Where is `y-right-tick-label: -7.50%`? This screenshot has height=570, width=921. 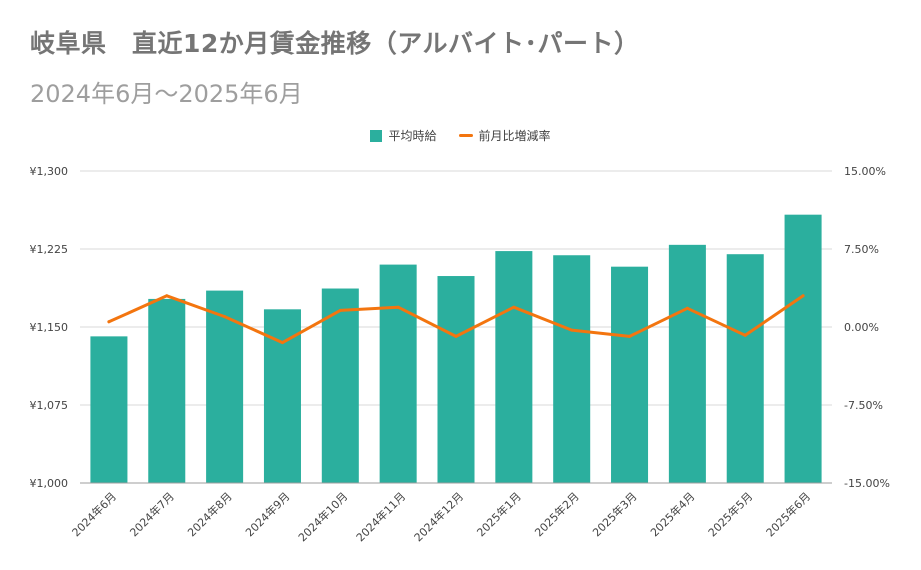 y-right-tick-label: -7.50% is located at coordinates (863, 405).